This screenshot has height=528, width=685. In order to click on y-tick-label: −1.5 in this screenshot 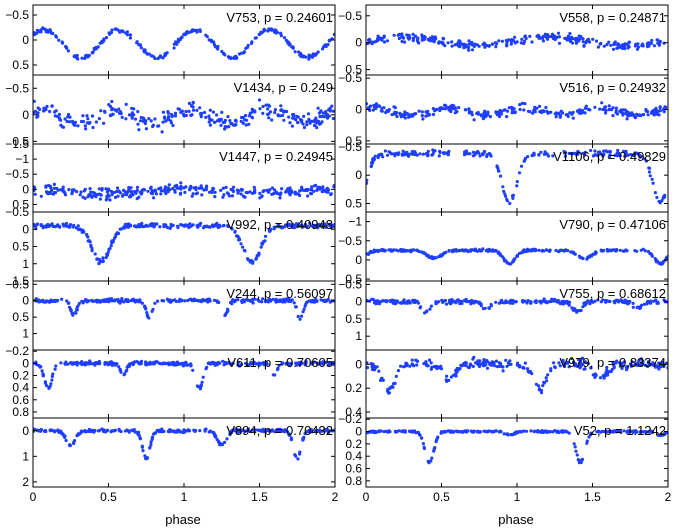, I will do `click(17, 144)`.